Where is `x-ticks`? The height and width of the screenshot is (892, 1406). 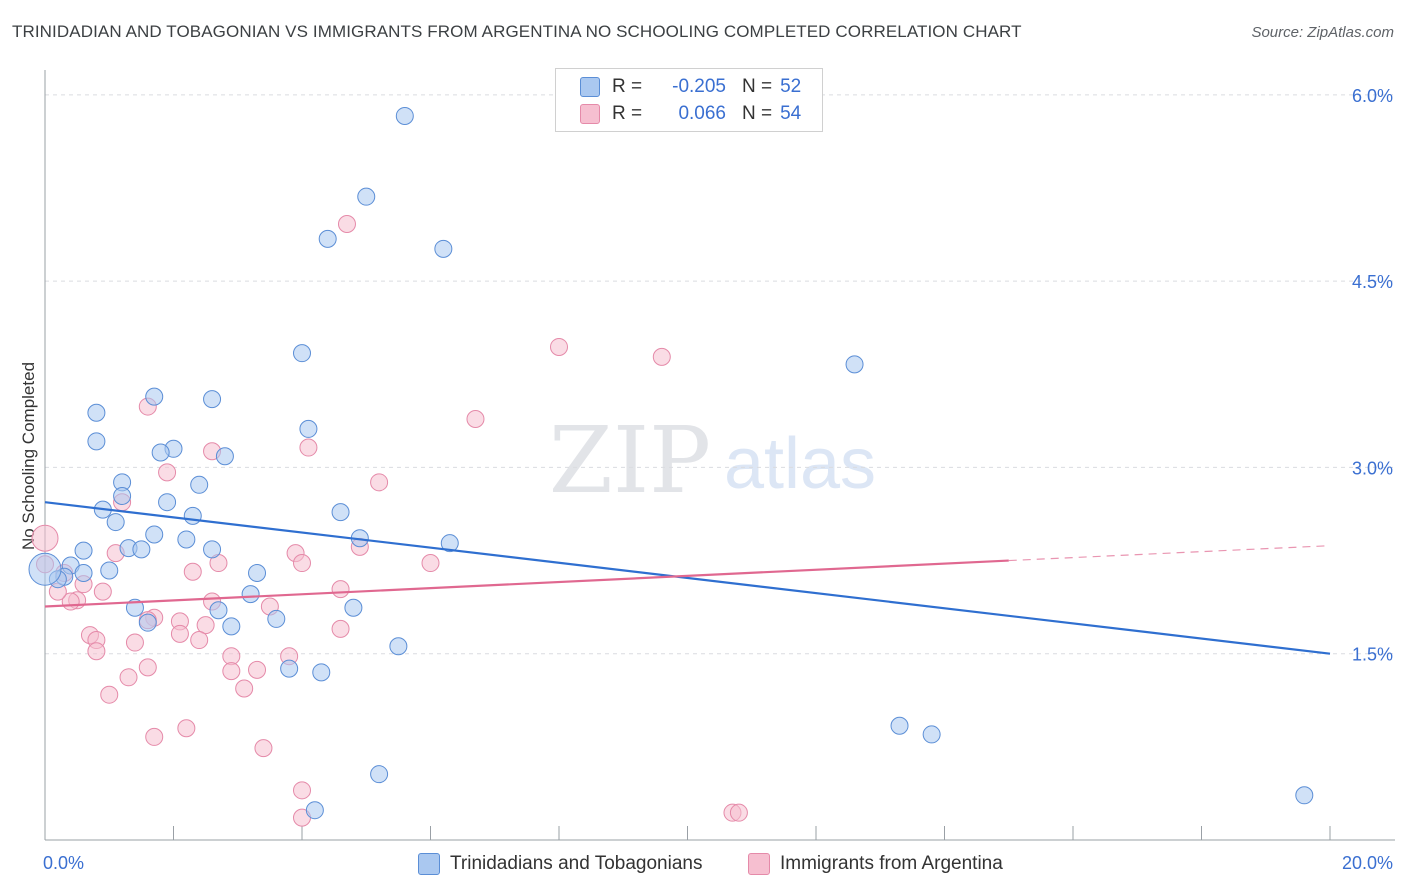
x-ticks is located at coordinates (752, 833).